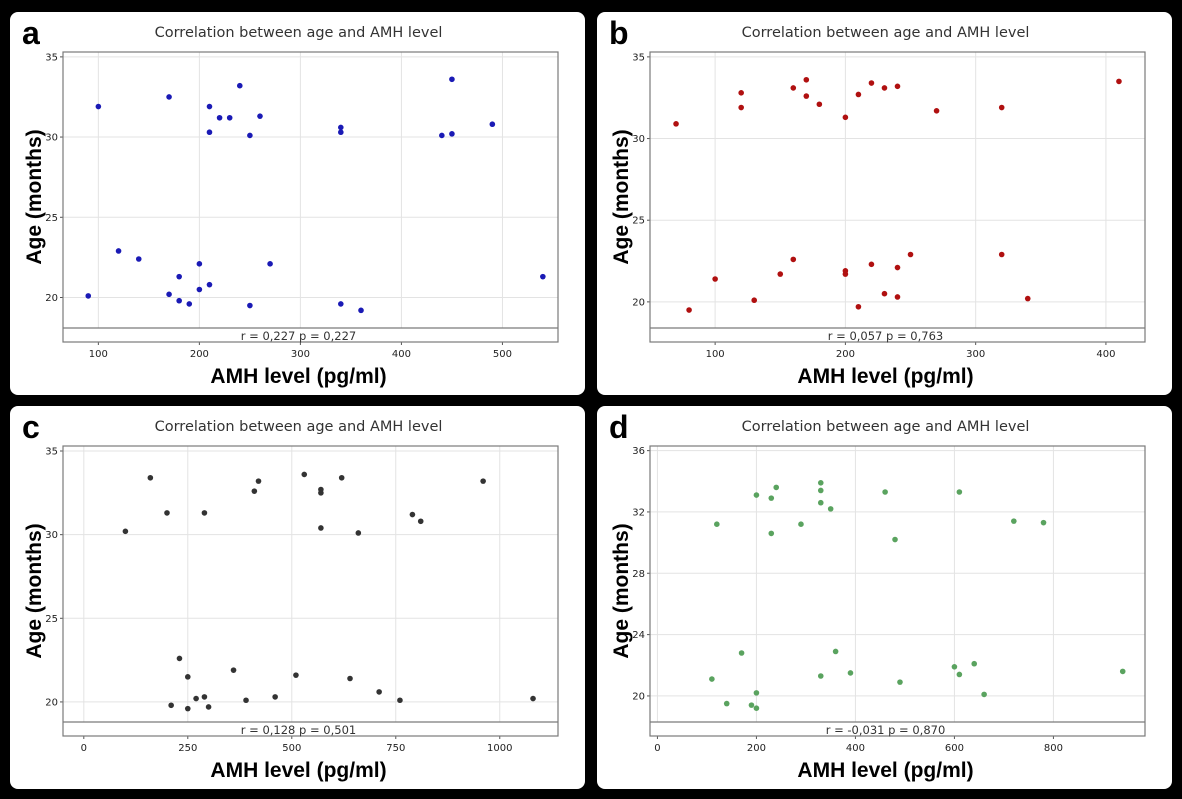 Image resolution: width=1182 pixels, height=799 pixels. I want to click on panel-letter: d, so click(619, 427).